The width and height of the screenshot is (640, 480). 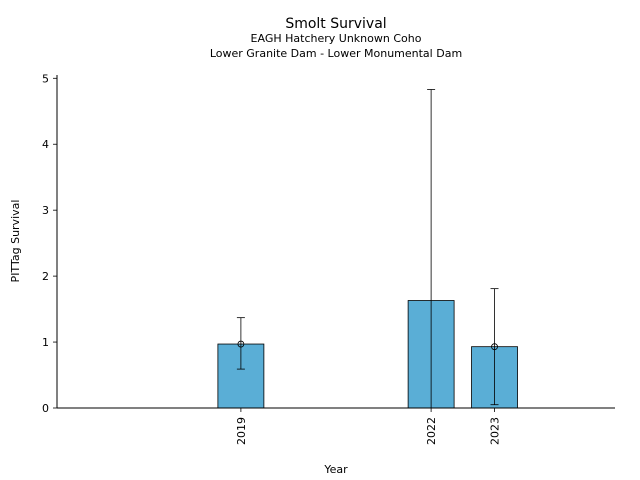 What do you see at coordinates (336, 38) in the screenshot?
I see `chart-subtitle-line-1: EAGH Hatchery Unknown Coho` at bounding box center [336, 38].